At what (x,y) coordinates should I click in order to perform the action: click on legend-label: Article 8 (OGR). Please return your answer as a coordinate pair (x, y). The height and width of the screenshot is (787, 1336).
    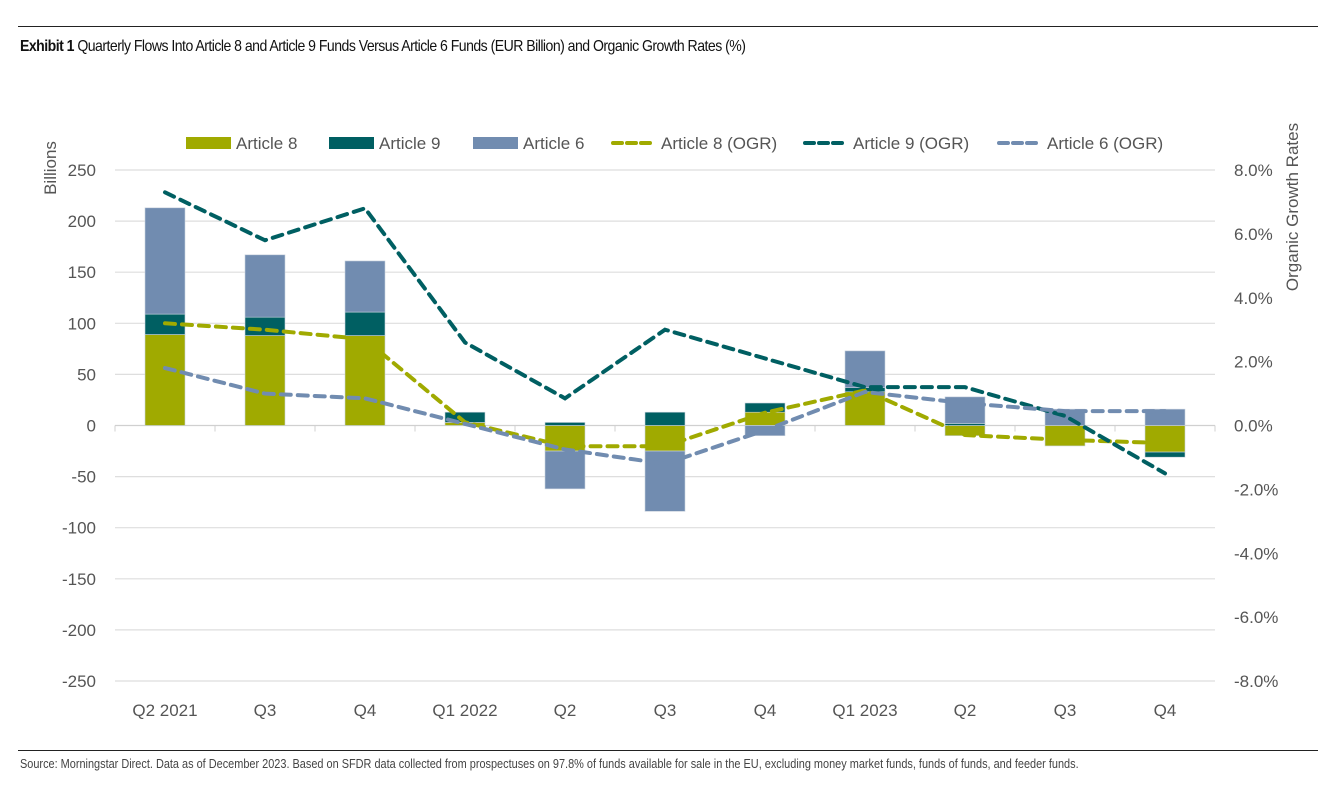
    Looking at the image, I should click on (719, 143).